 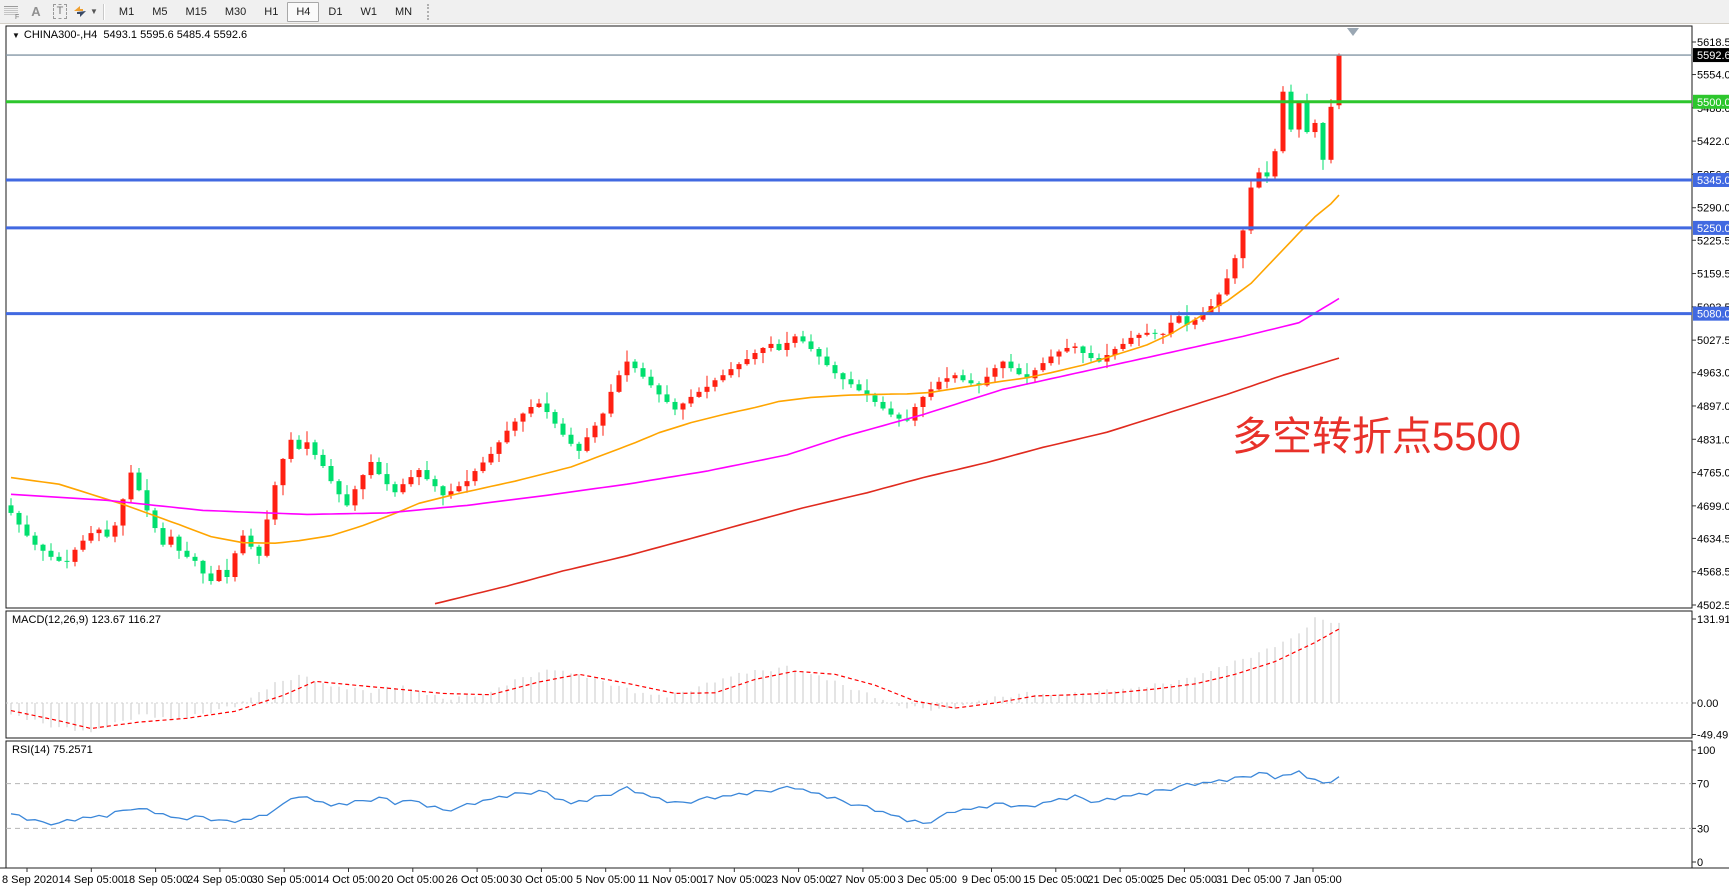 I want to click on svg-text: 17 Nov 05:00, so click(x=734, y=880).